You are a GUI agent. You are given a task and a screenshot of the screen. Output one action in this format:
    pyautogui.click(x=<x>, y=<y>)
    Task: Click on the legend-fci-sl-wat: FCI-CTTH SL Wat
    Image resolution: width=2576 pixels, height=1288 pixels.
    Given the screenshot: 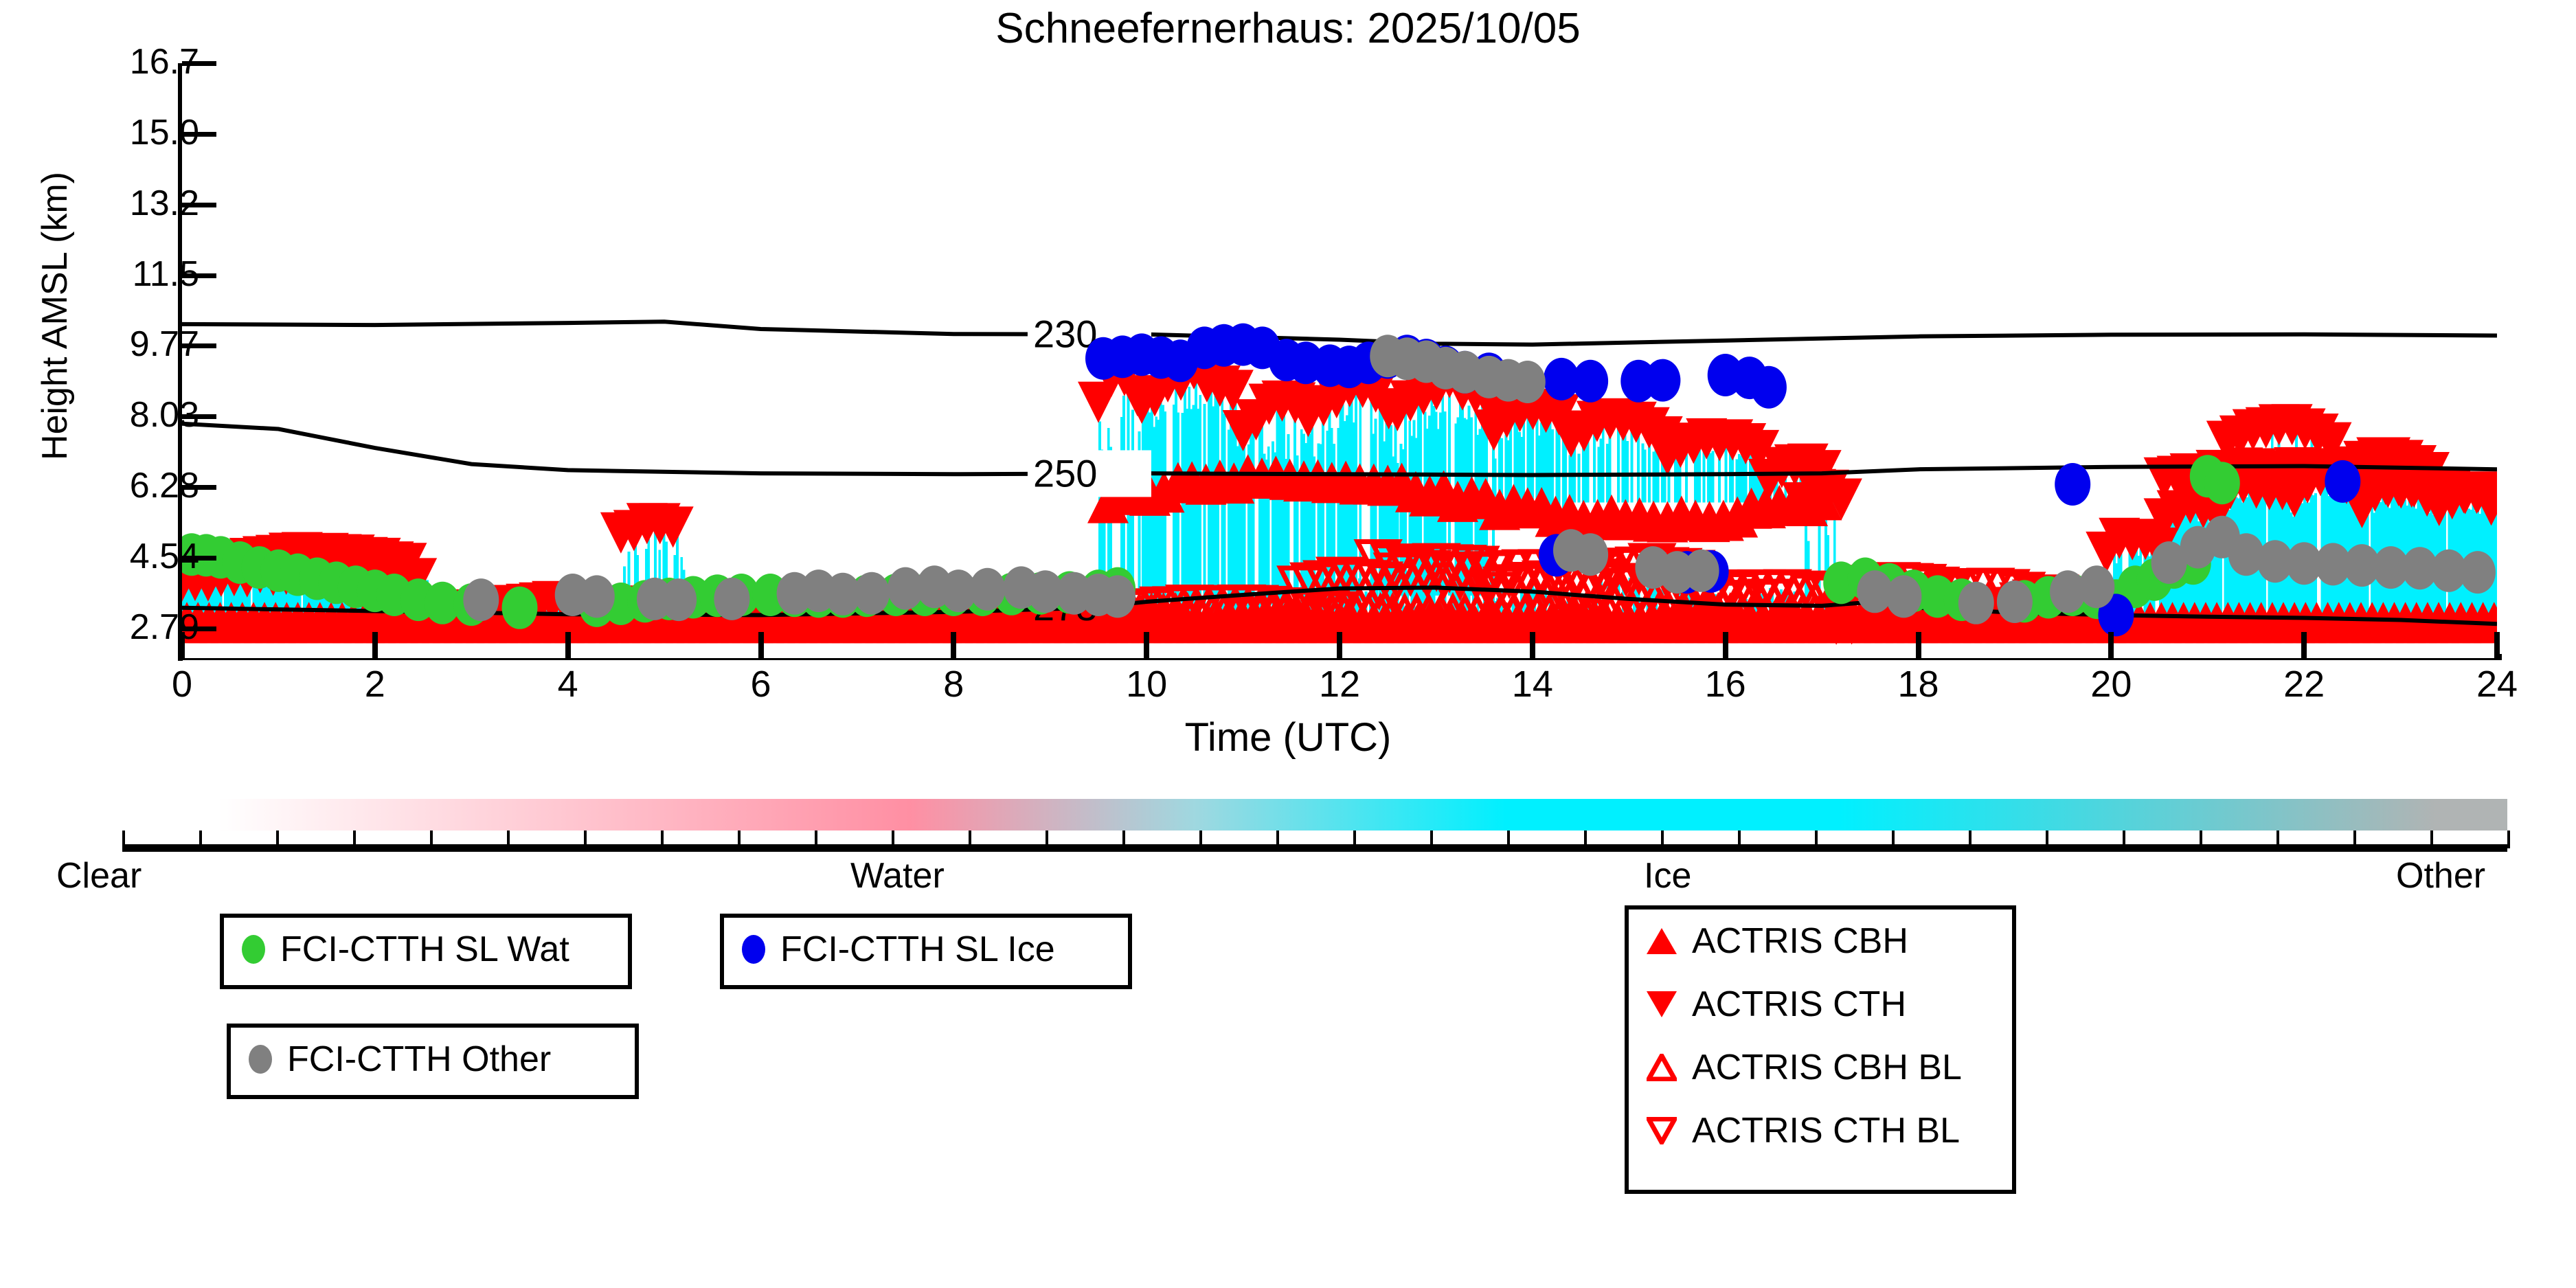 What is the action you would take?
    pyautogui.click(x=426, y=951)
    